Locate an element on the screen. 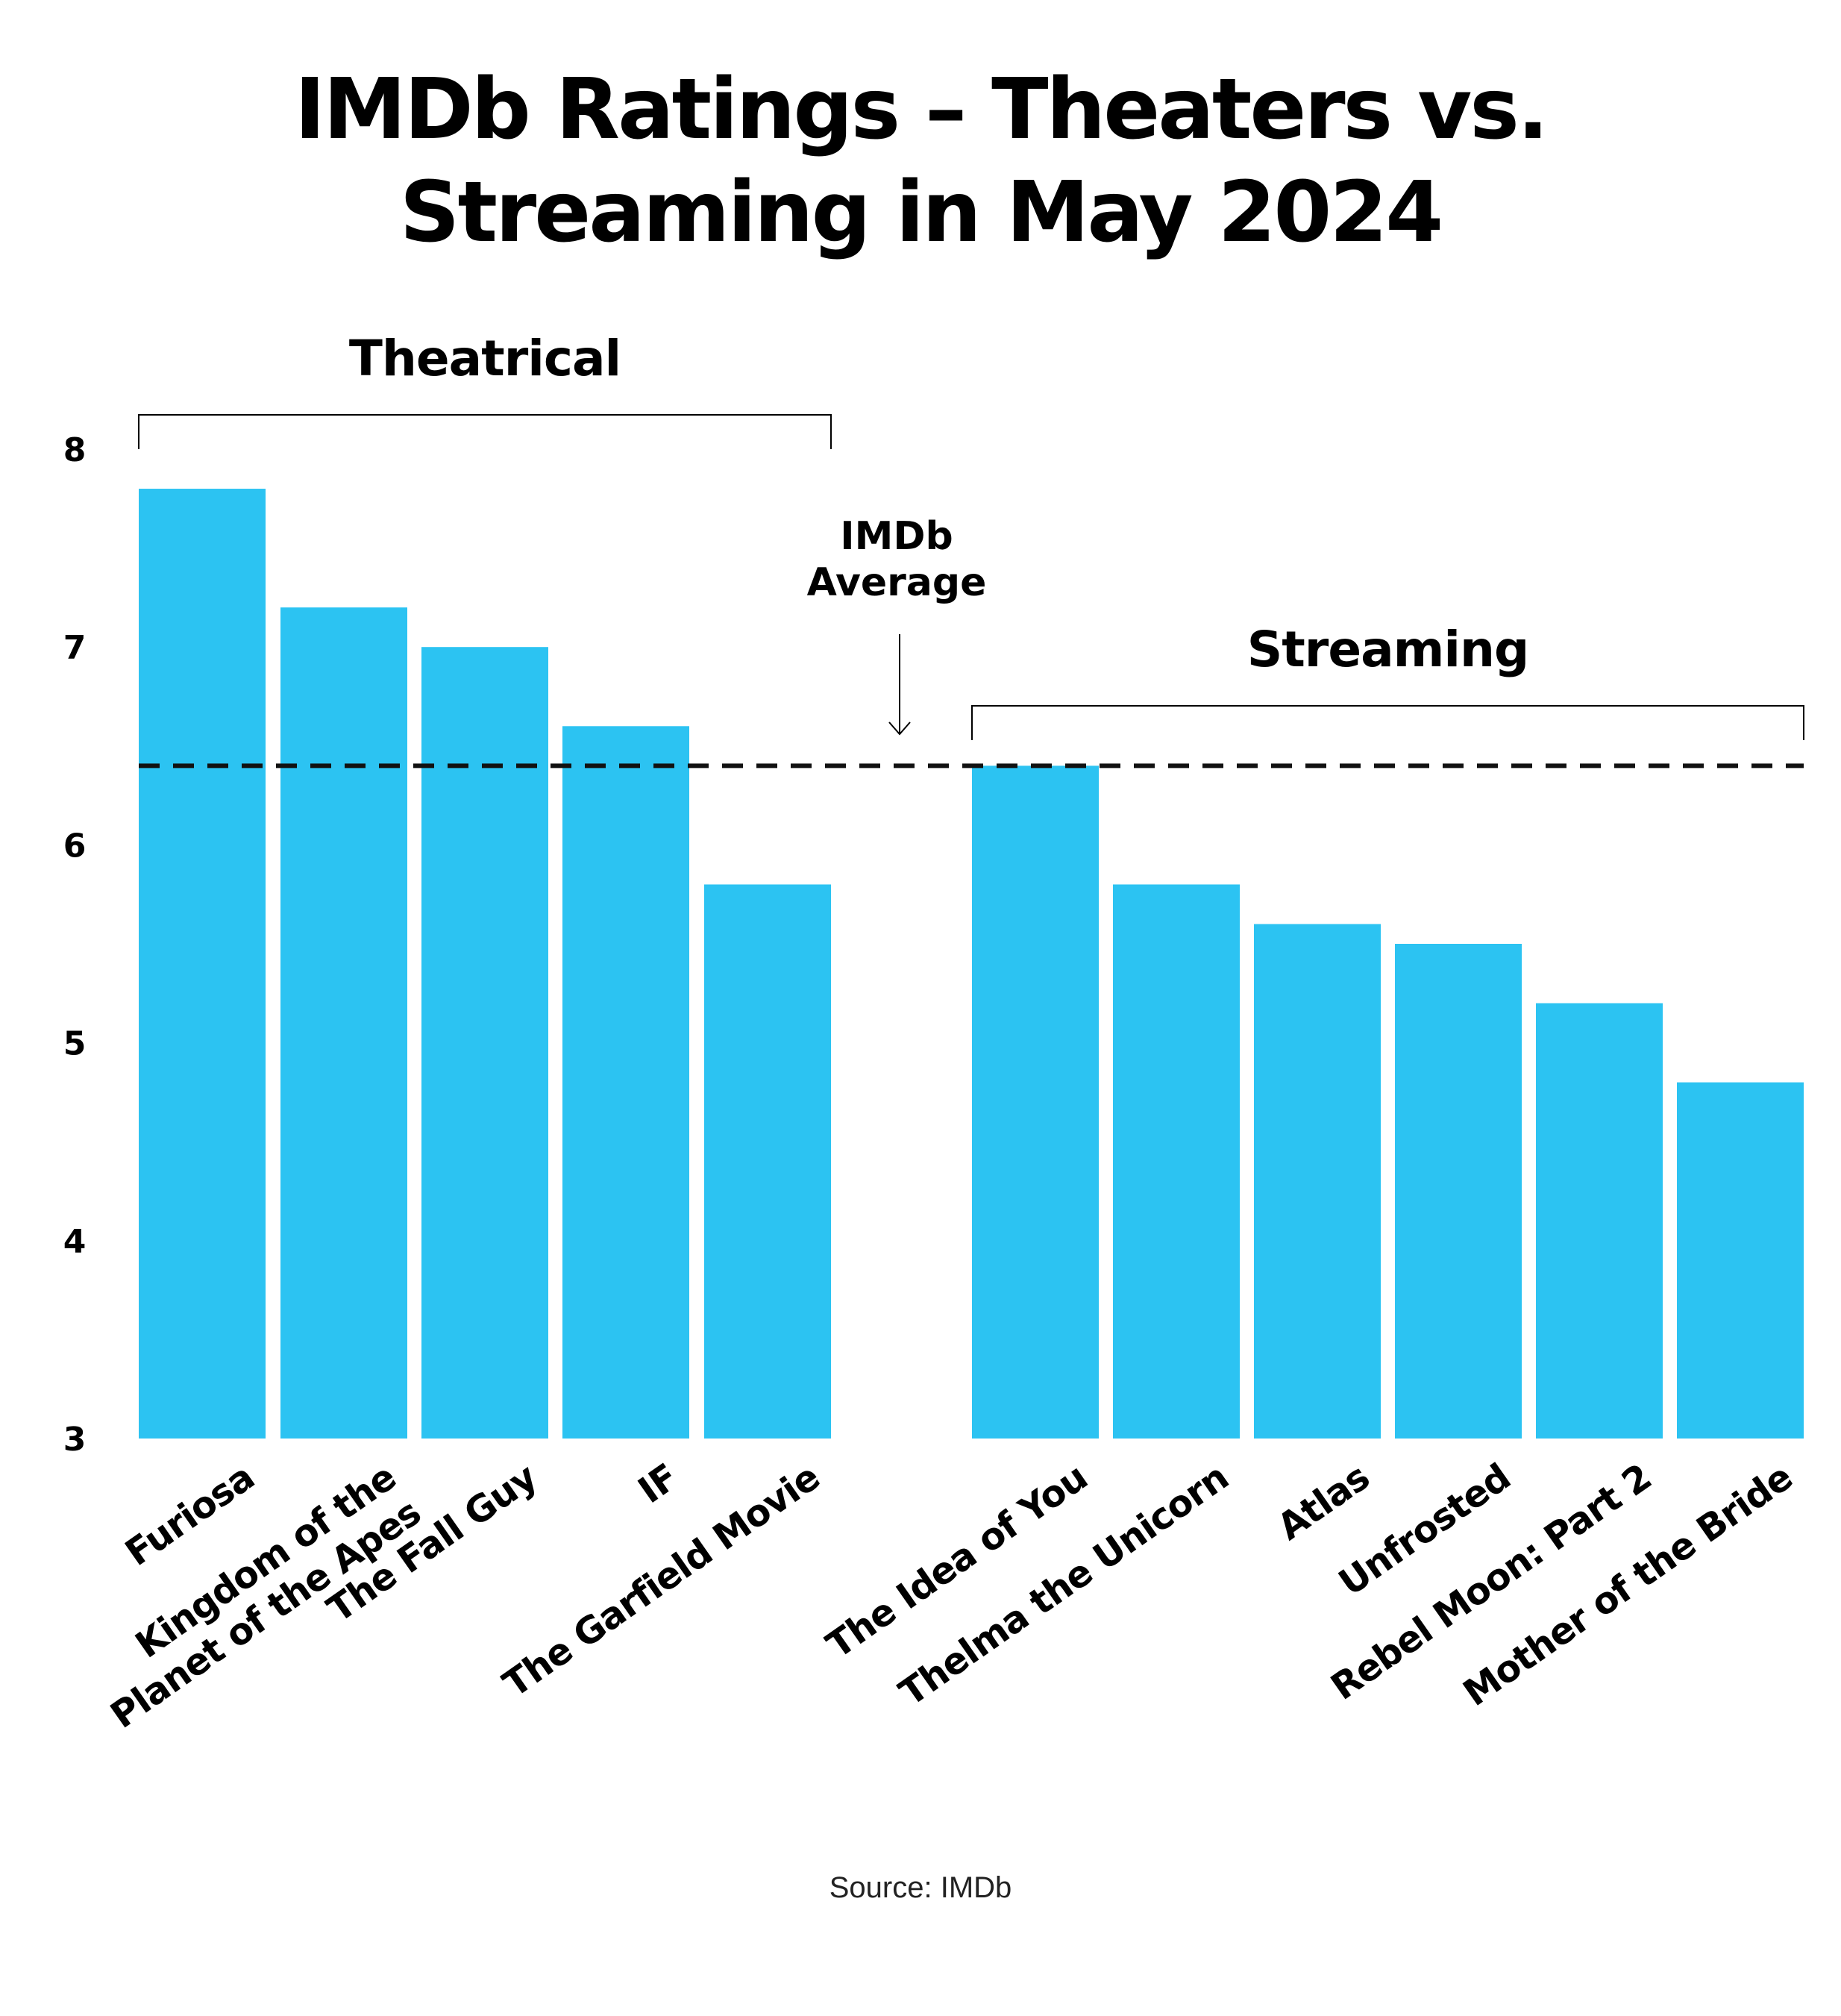 This screenshot has height=2016, width=1841. y-tick-label-4: 4 is located at coordinates (75, 1242).